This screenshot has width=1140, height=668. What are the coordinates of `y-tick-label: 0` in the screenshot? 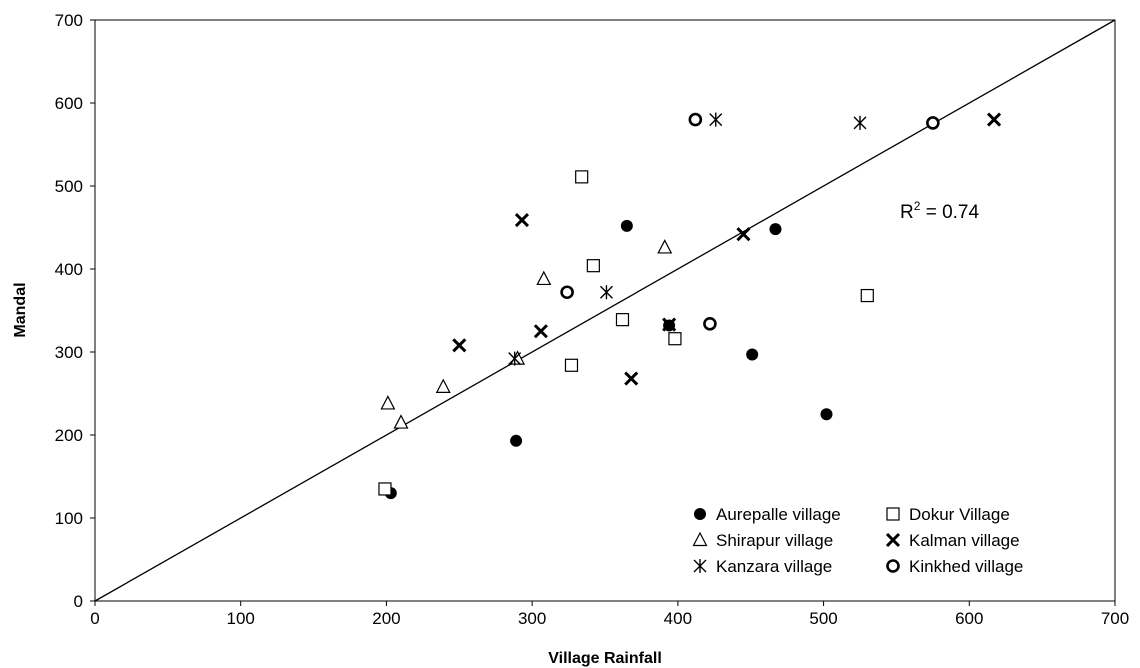 It's located at (78, 601).